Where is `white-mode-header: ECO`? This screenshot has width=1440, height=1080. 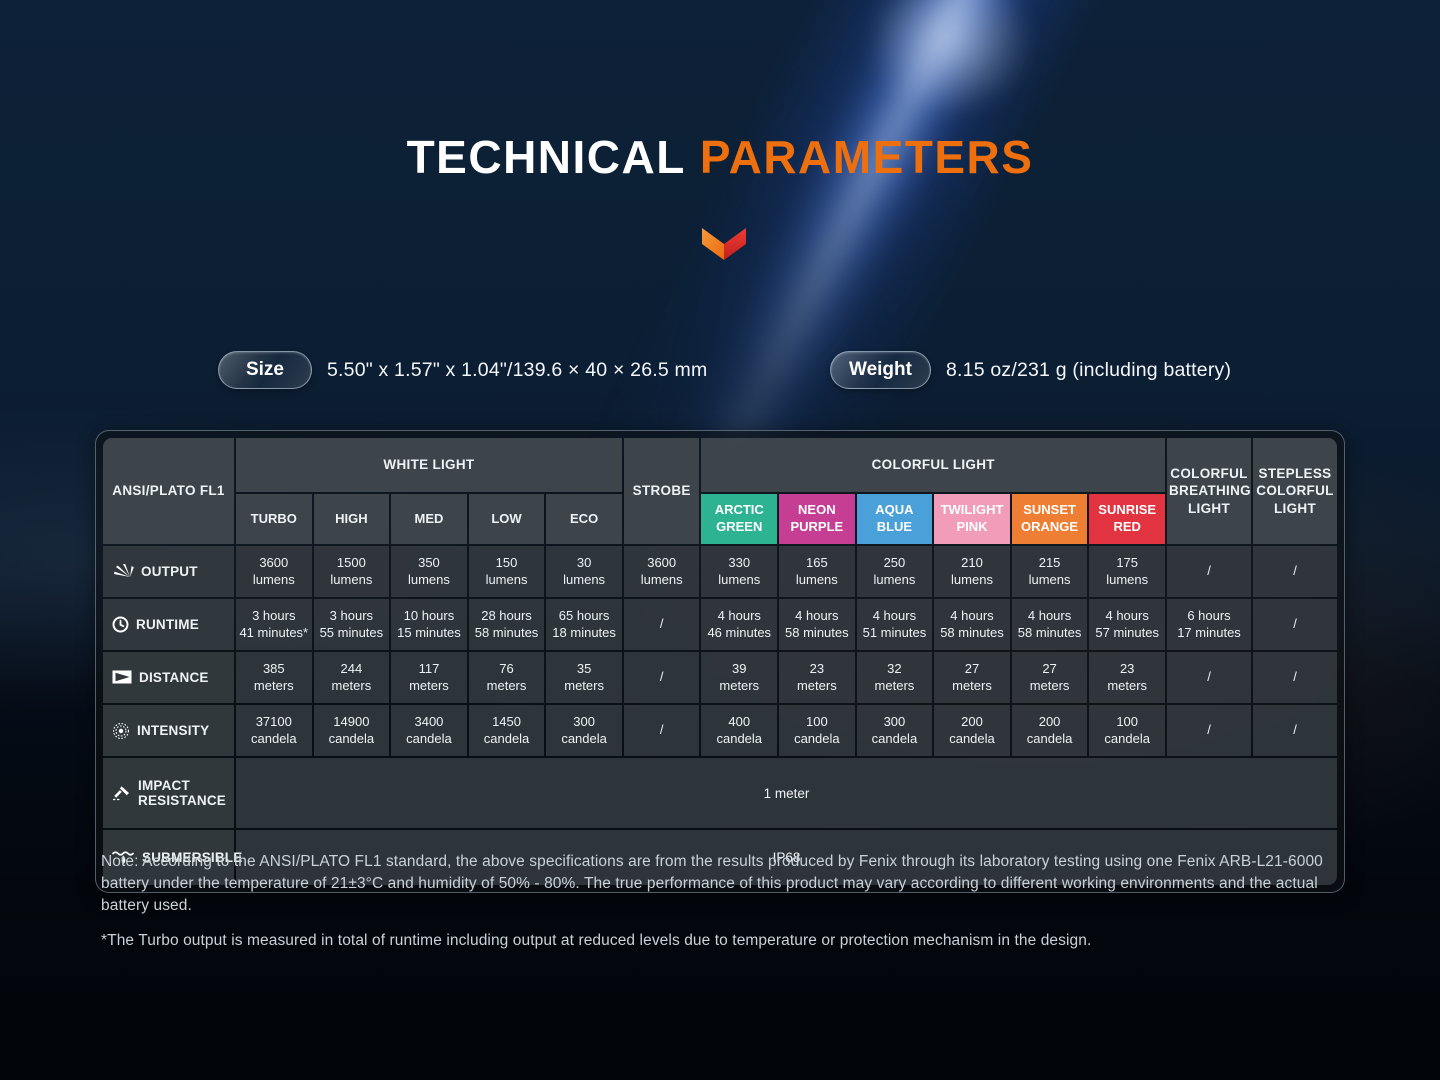
white-mode-header: ECO is located at coordinates (584, 519).